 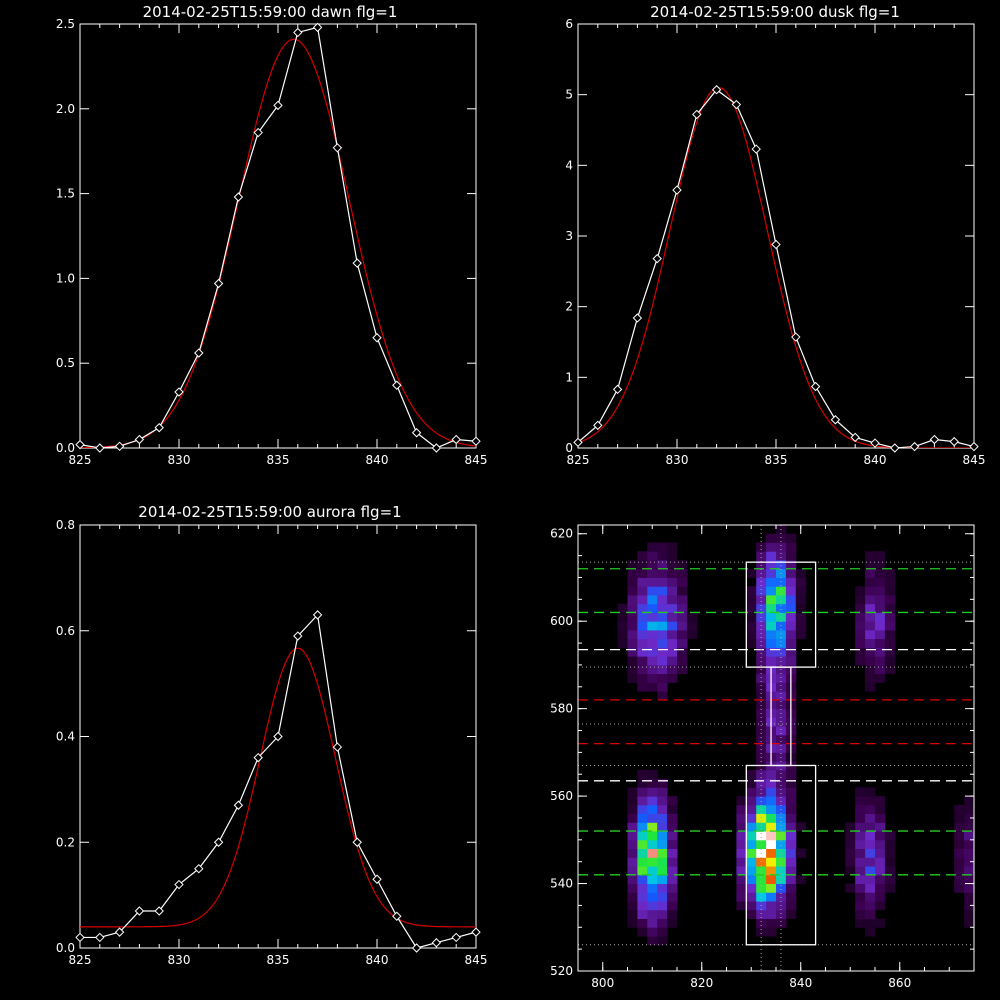 What do you see at coordinates (776, 460) in the screenshot?
I see `x-tick-label: 835` at bounding box center [776, 460].